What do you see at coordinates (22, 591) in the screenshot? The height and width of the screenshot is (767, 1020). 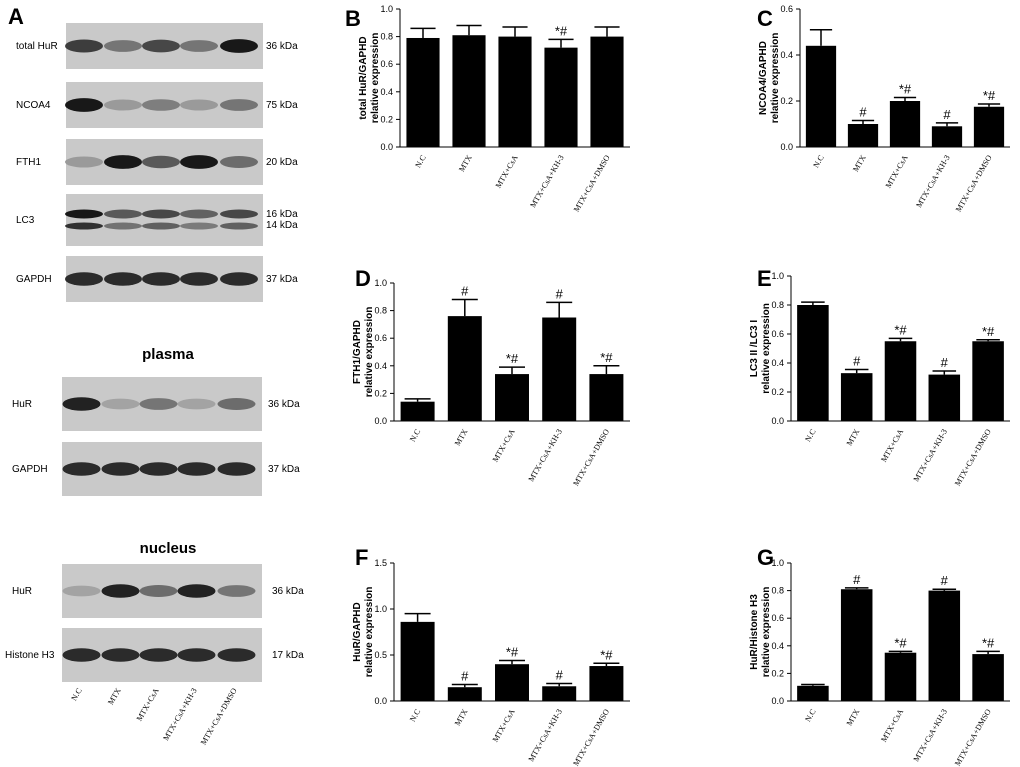 I see `blot-row-label: HuR` at bounding box center [22, 591].